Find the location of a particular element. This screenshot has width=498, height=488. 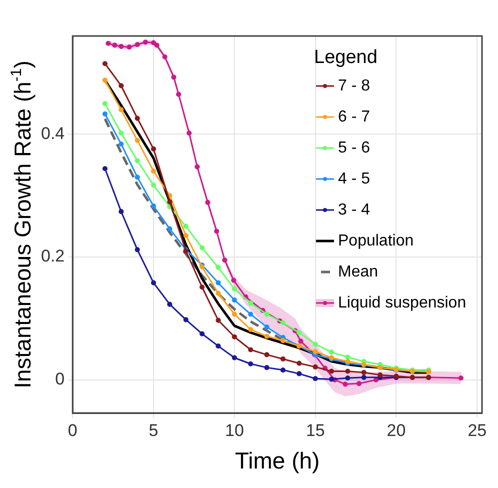

y-tick-label: 0.4 is located at coordinates (52, 133).